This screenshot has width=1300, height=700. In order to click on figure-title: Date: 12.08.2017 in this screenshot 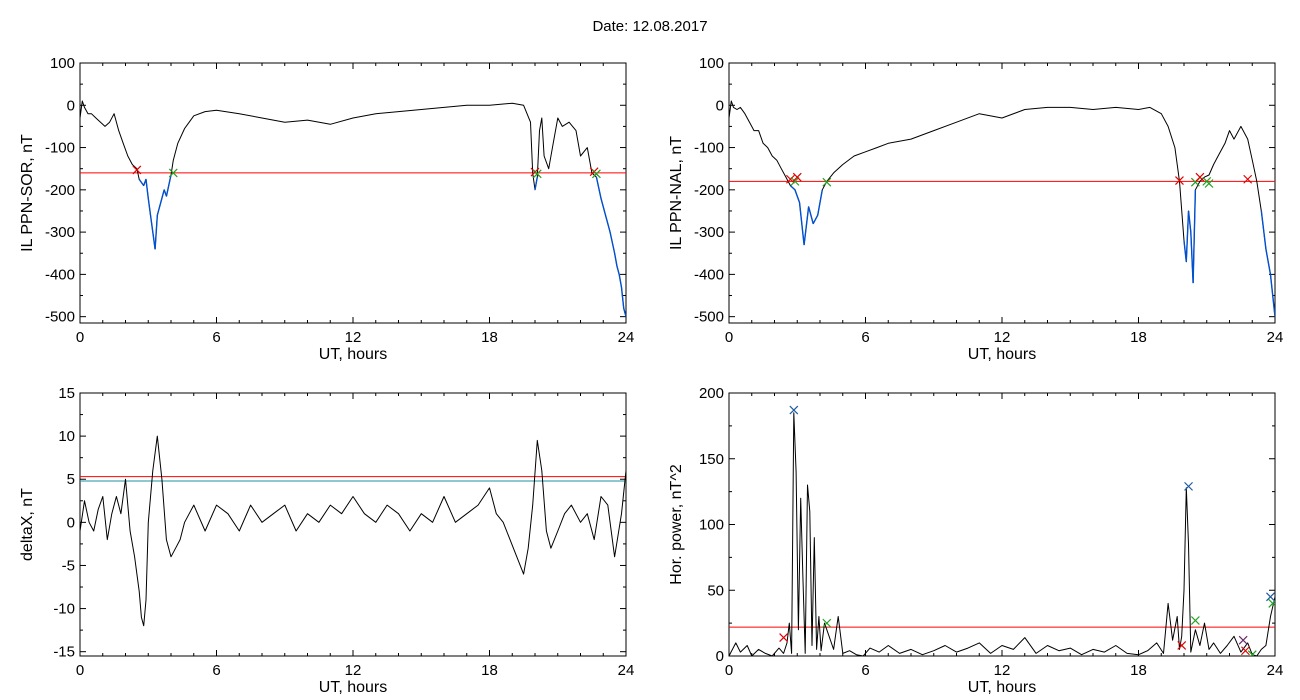, I will do `click(650, 26)`.